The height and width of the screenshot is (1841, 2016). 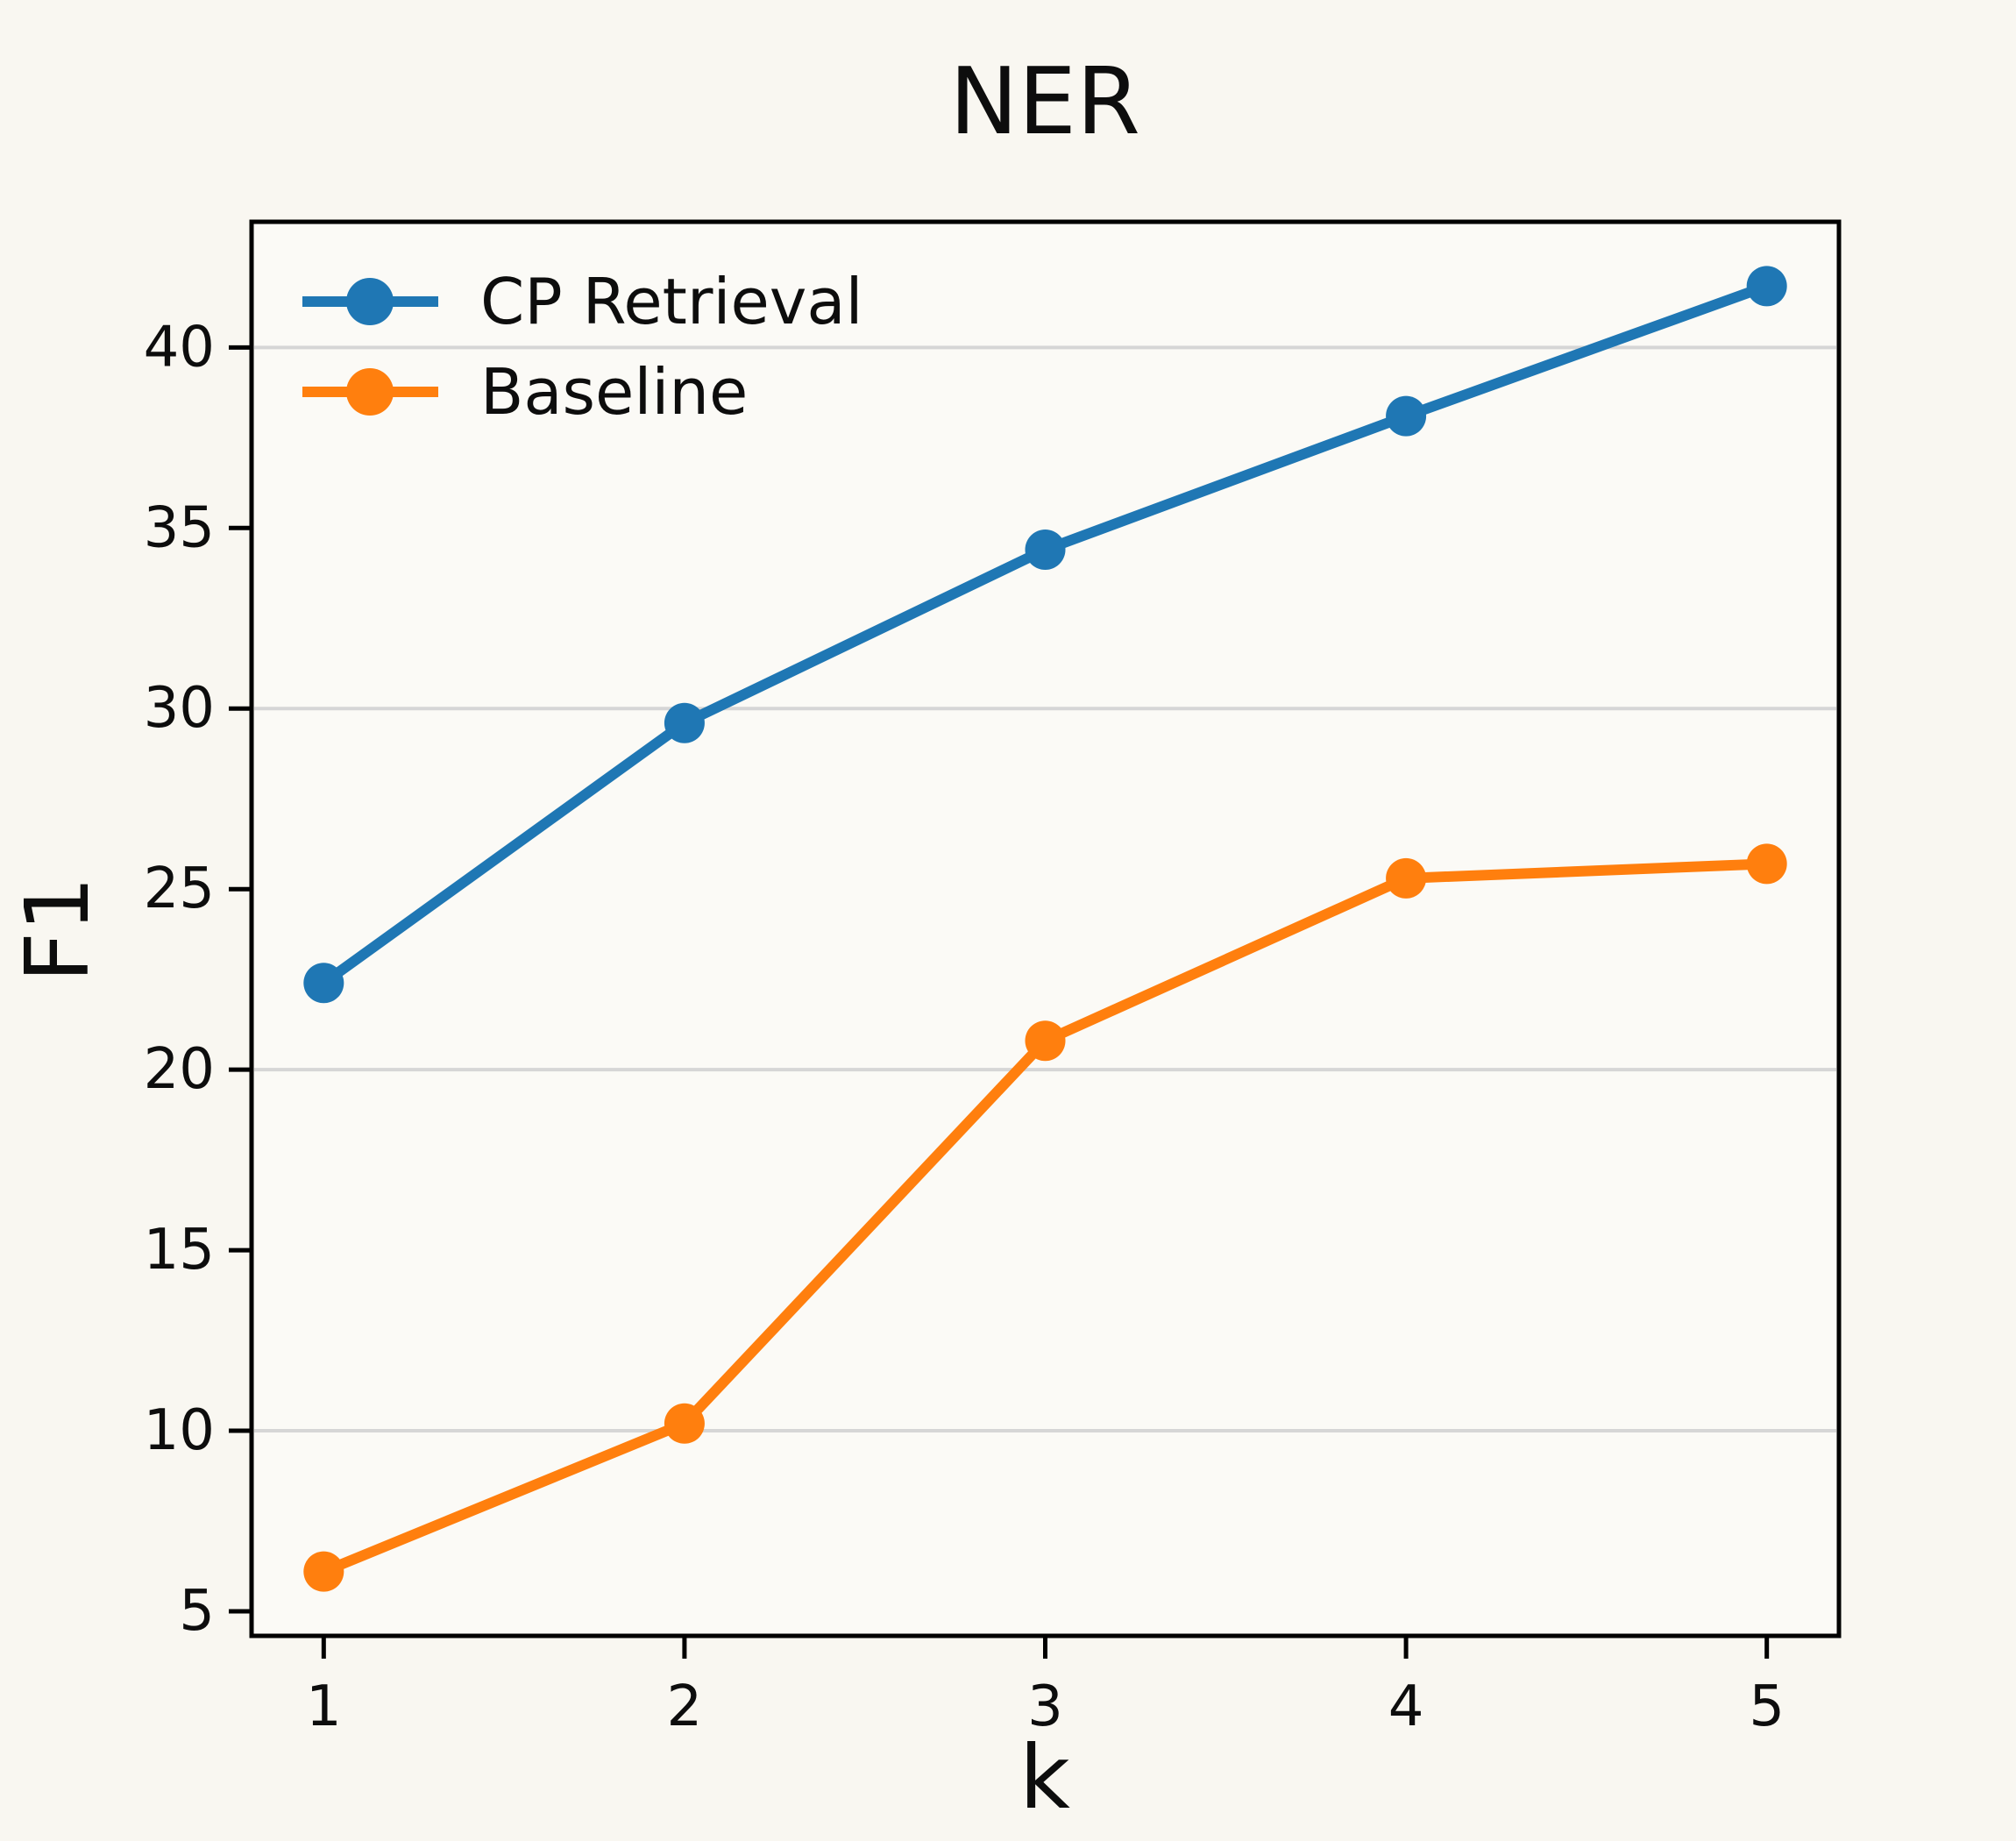 What do you see at coordinates (1406, 416) in the screenshot?
I see `data-point-cp-retrieval-k4` at bounding box center [1406, 416].